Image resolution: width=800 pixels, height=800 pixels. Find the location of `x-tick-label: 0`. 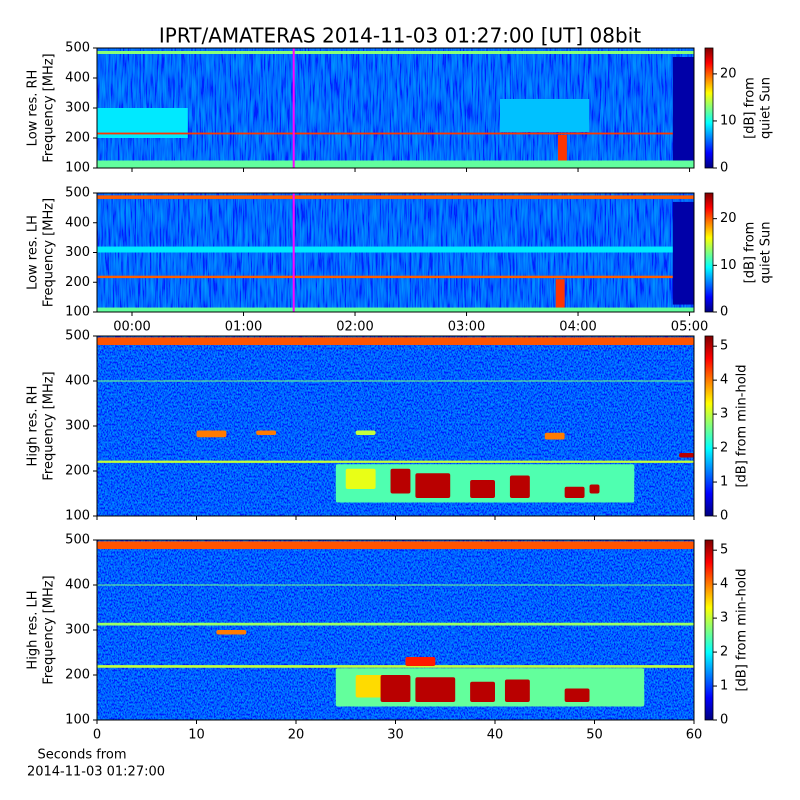

x-tick-label: 0 is located at coordinates (97, 735).